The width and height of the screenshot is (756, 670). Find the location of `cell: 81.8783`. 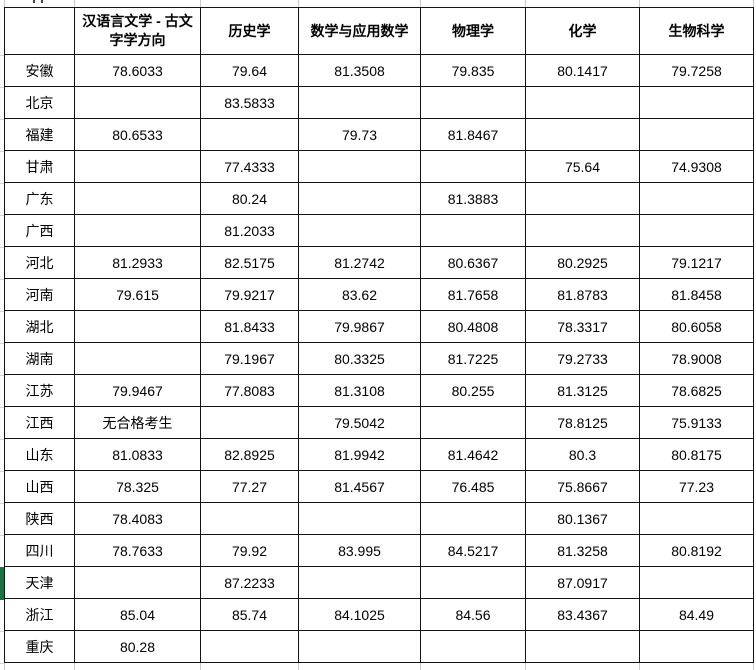

cell: 81.8783 is located at coordinates (582, 294).